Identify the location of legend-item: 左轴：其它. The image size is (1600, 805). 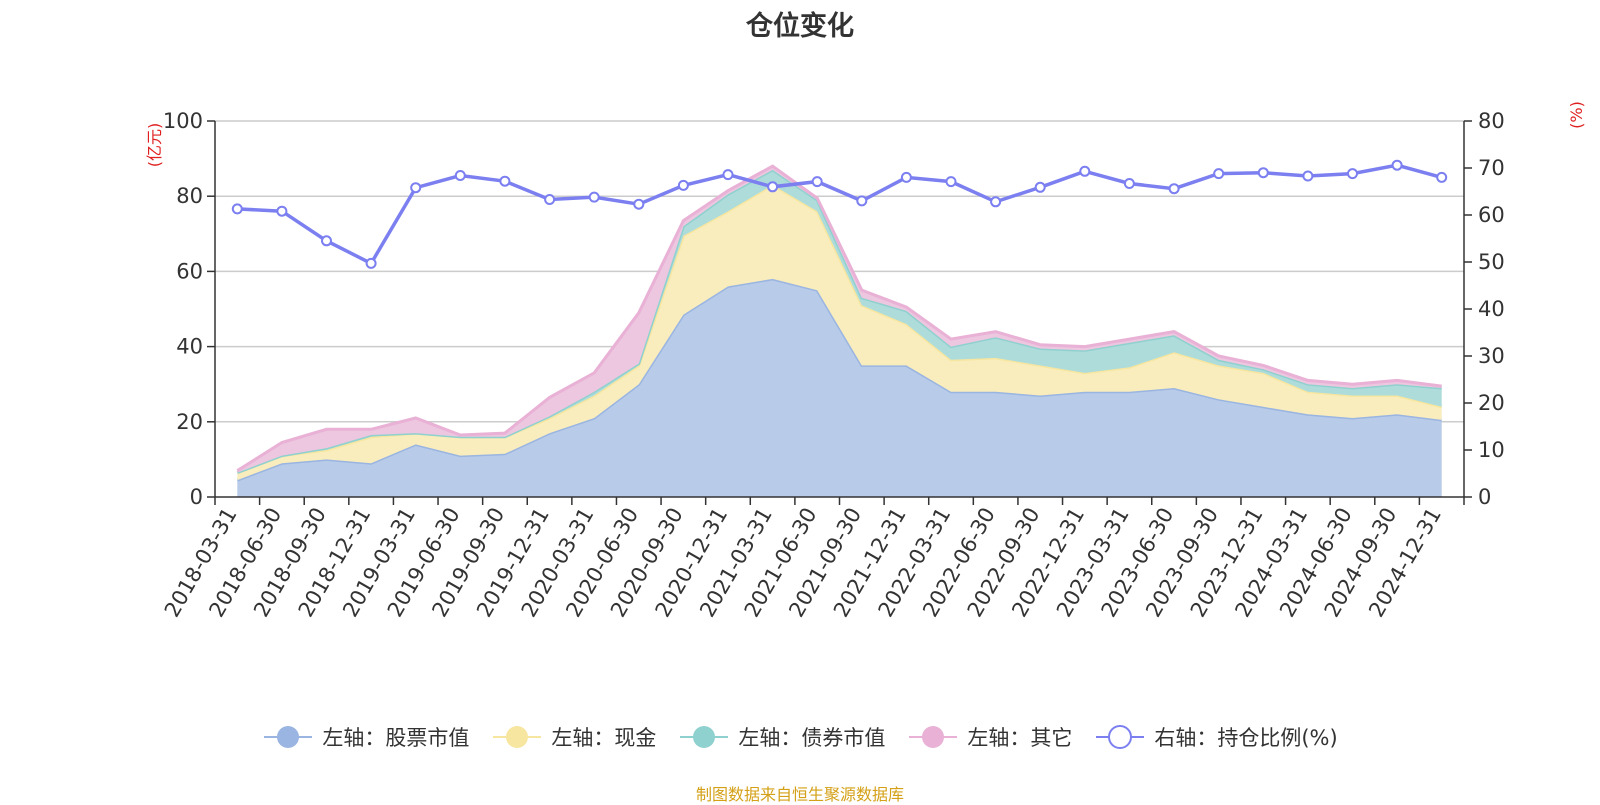
(989, 737).